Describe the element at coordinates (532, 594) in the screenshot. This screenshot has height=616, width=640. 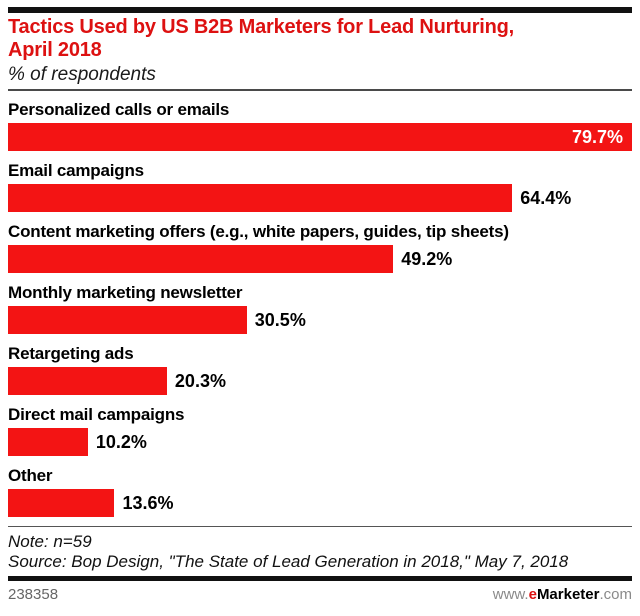
I see `logo-e: e` at that location.